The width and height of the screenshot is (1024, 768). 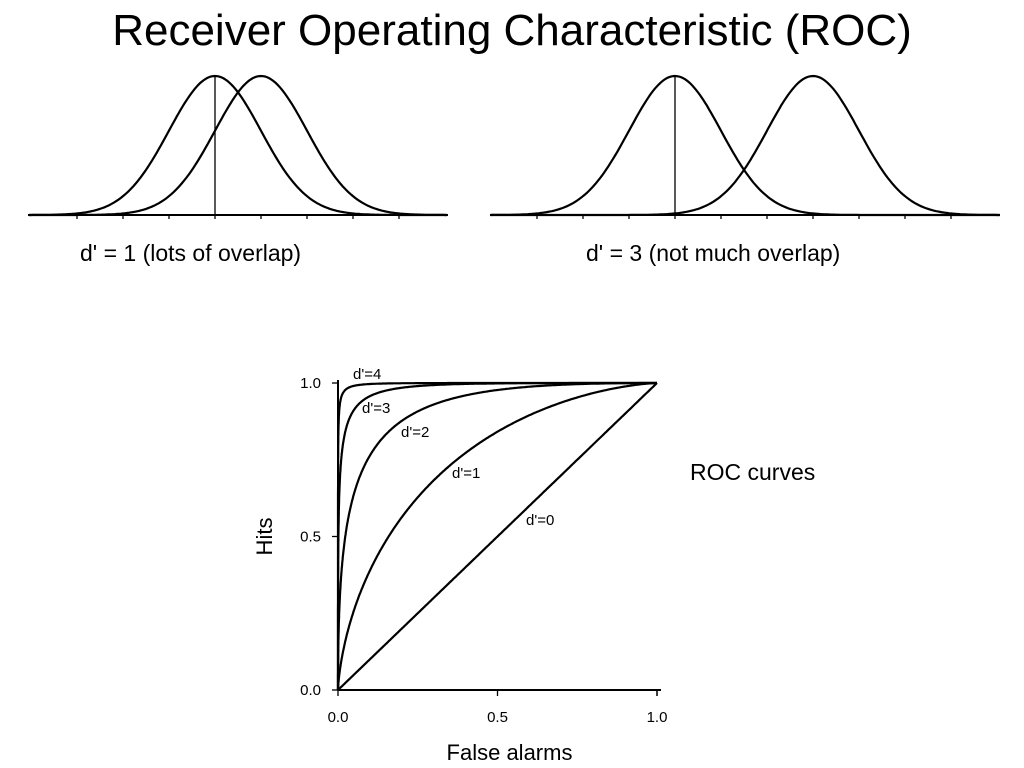 I want to click on y-axis-label: Hits, so click(x=264, y=537).